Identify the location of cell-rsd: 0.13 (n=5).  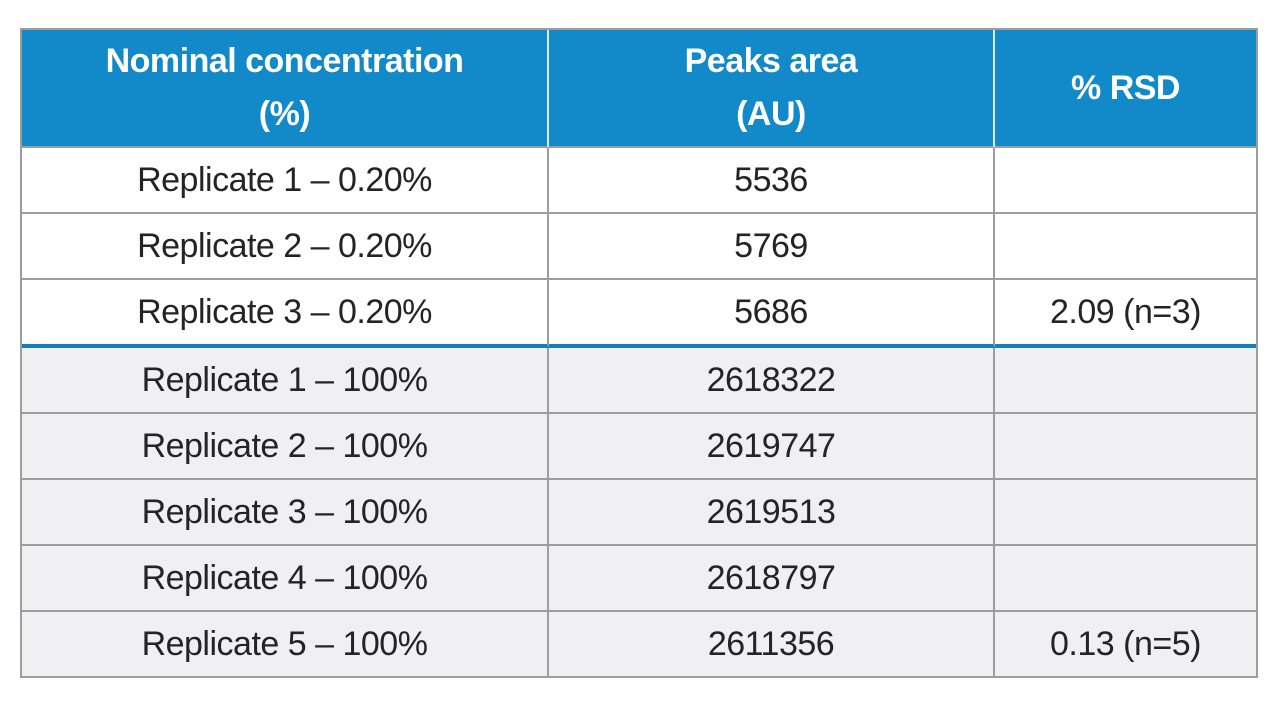
(1125, 644).